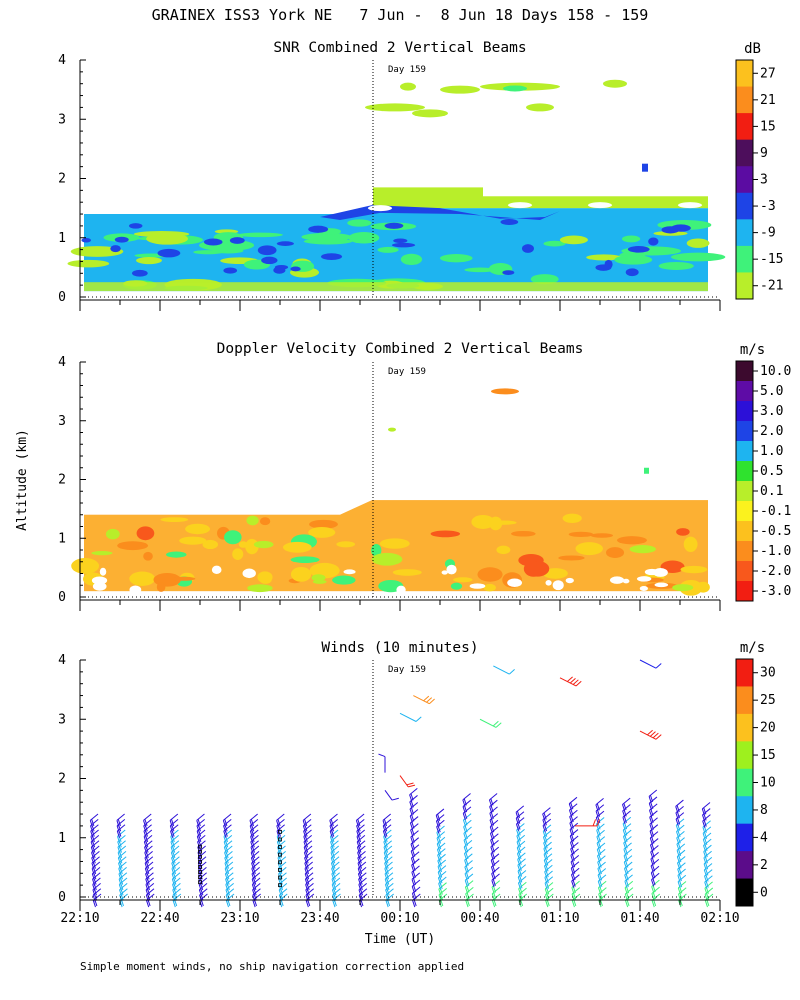 The image size is (800, 1000). Describe the element at coordinates (62, 779) in the screenshot. I see `y-tick-label: 2` at that location.